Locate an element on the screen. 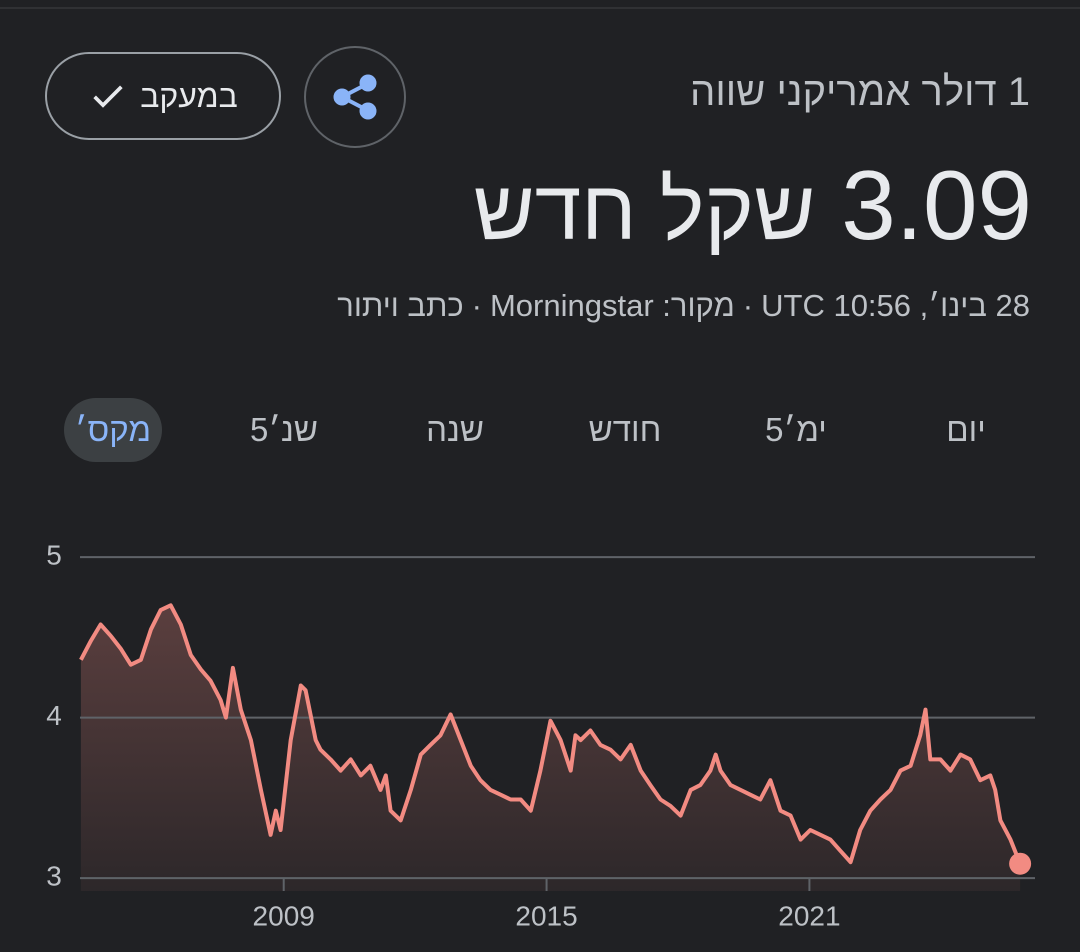 The image size is (1080, 952). price-row: 3.09 שקל חדש is located at coordinates (752, 220).